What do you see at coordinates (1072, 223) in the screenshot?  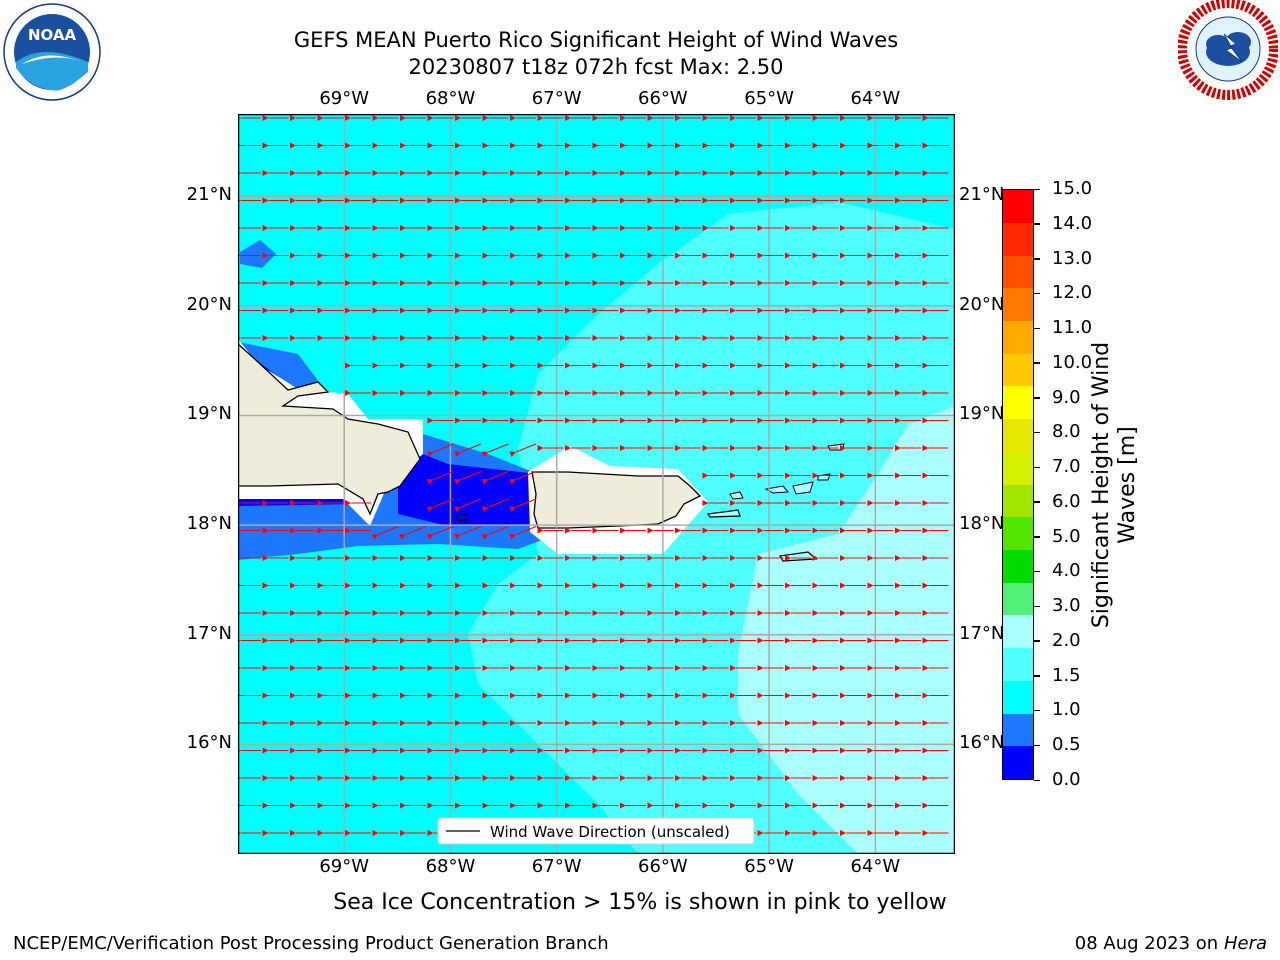 I see `colorbar-tick-label-16: 14.0` at bounding box center [1072, 223].